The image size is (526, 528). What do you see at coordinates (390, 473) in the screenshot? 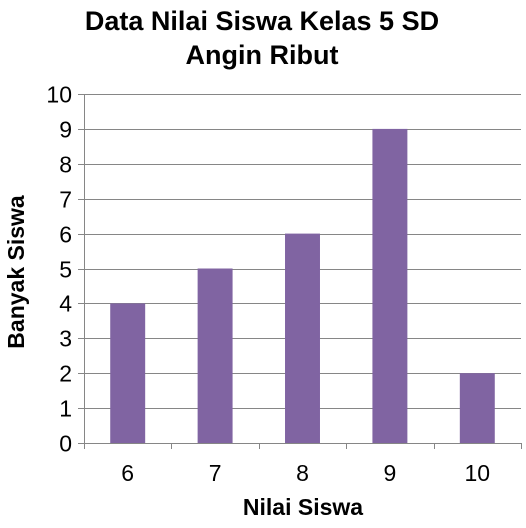
I see `x-tick-label: 9` at bounding box center [390, 473].